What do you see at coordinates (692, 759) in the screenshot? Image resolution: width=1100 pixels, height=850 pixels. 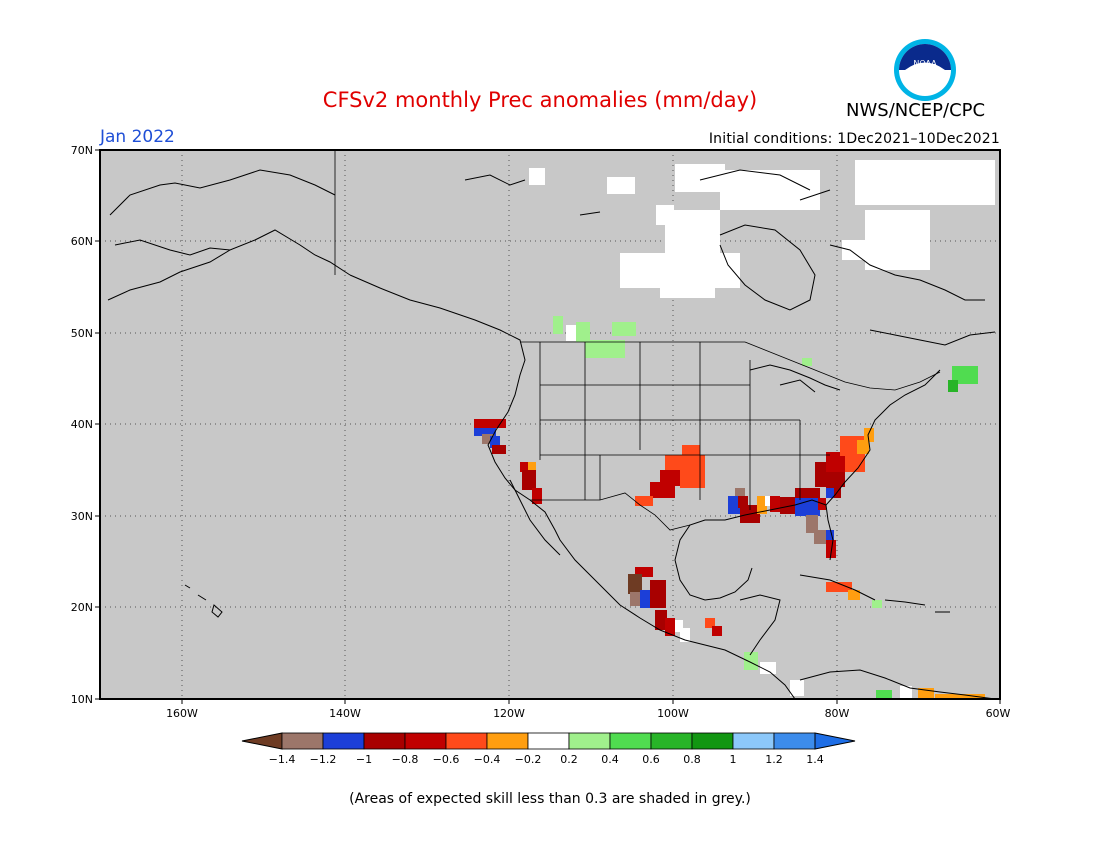 I see `colorbar-label: 0.8` at bounding box center [692, 759].